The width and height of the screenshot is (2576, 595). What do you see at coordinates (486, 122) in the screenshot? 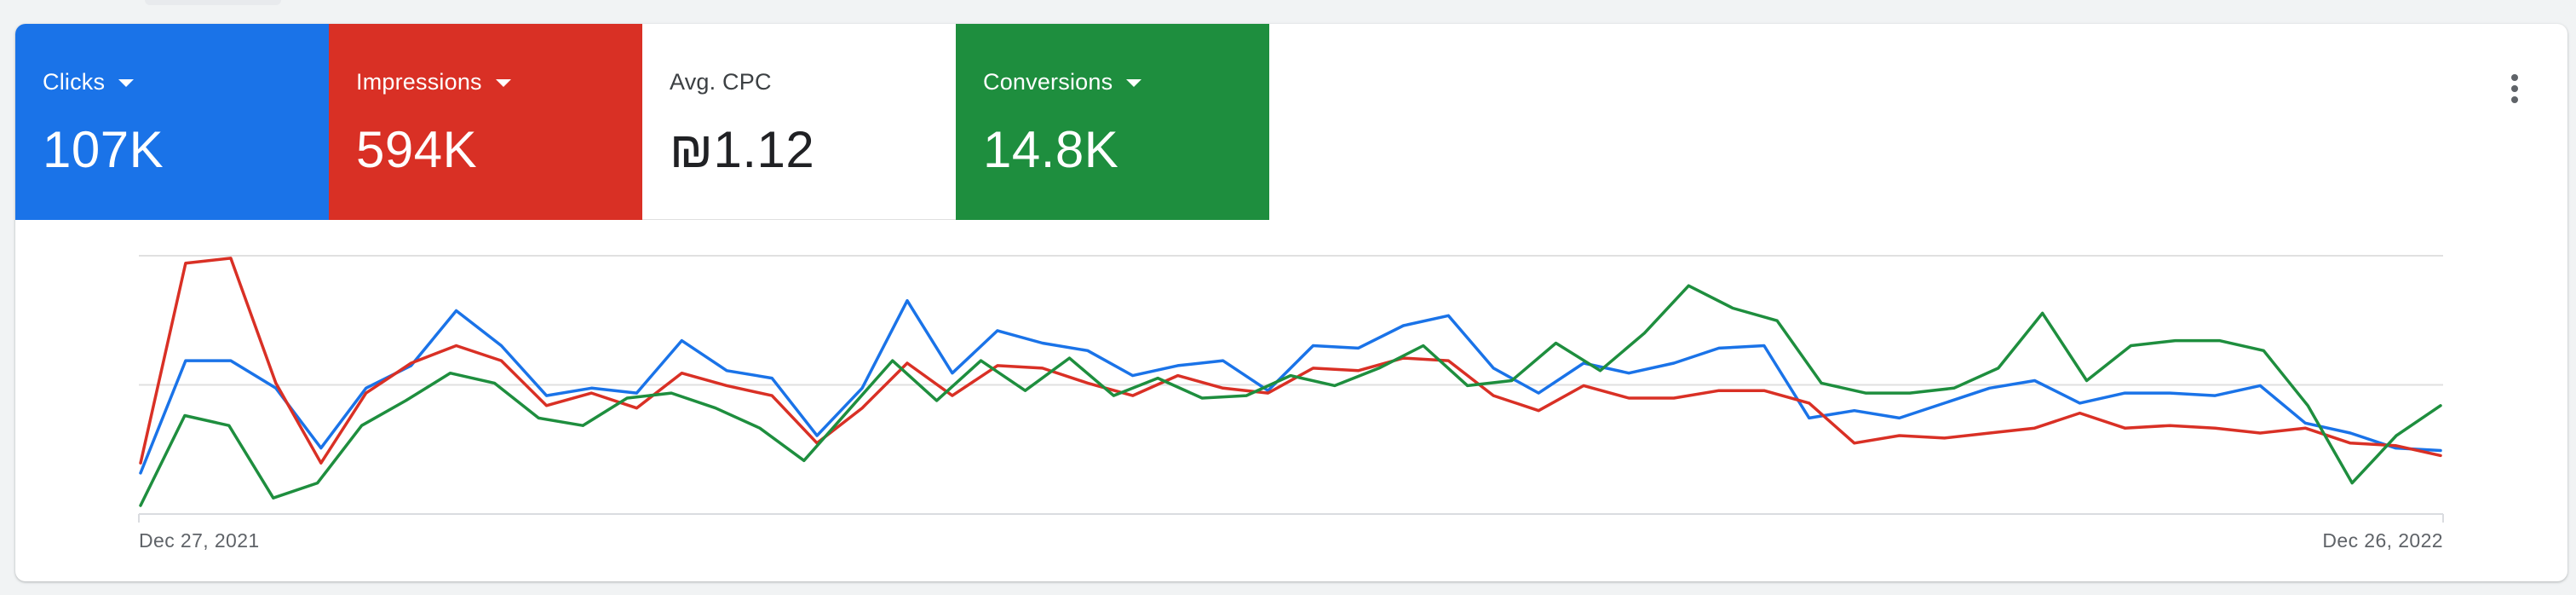
I see `metric-tile-impressions: Impressions 594K` at bounding box center [486, 122].